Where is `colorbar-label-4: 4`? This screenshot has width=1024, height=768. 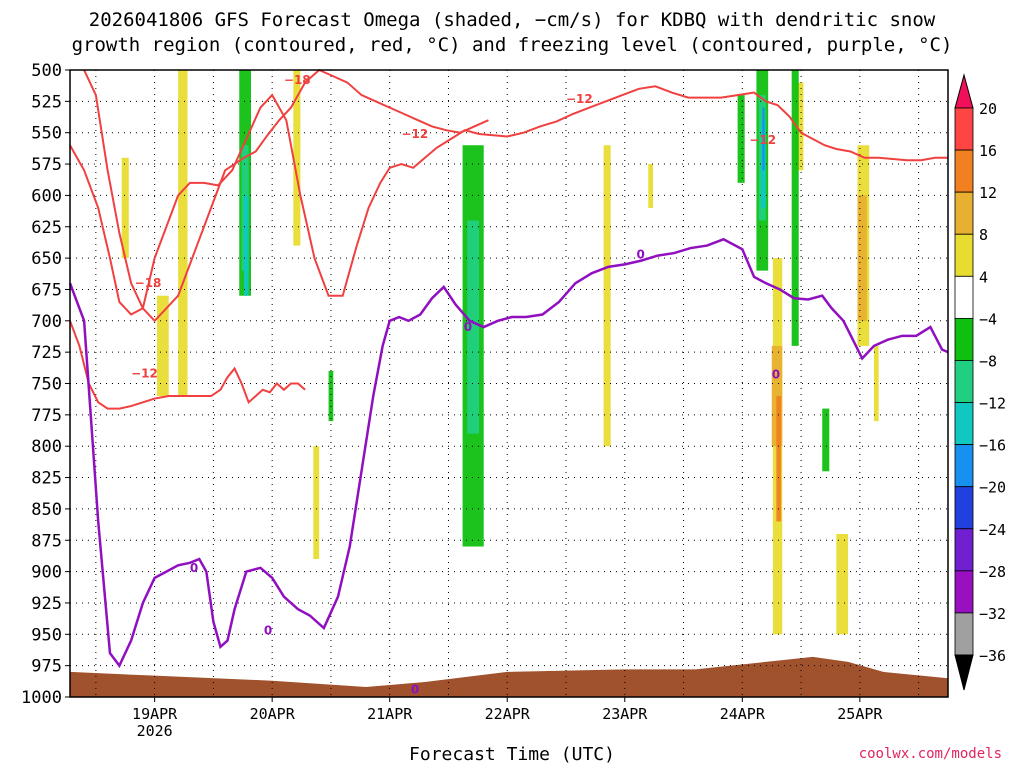
colorbar-label-4: 4 is located at coordinates (983, 277).